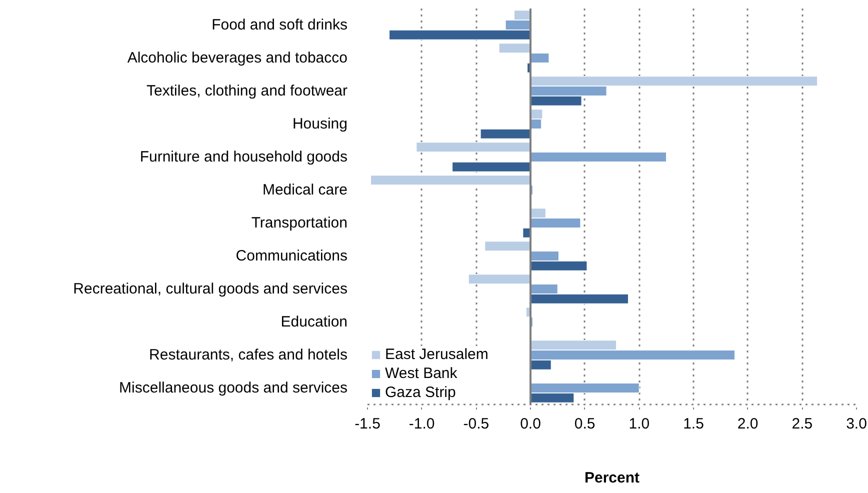 This screenshot has width=868, height=493. I want to click on x-tick-label: 0.0, so click(530, 424).